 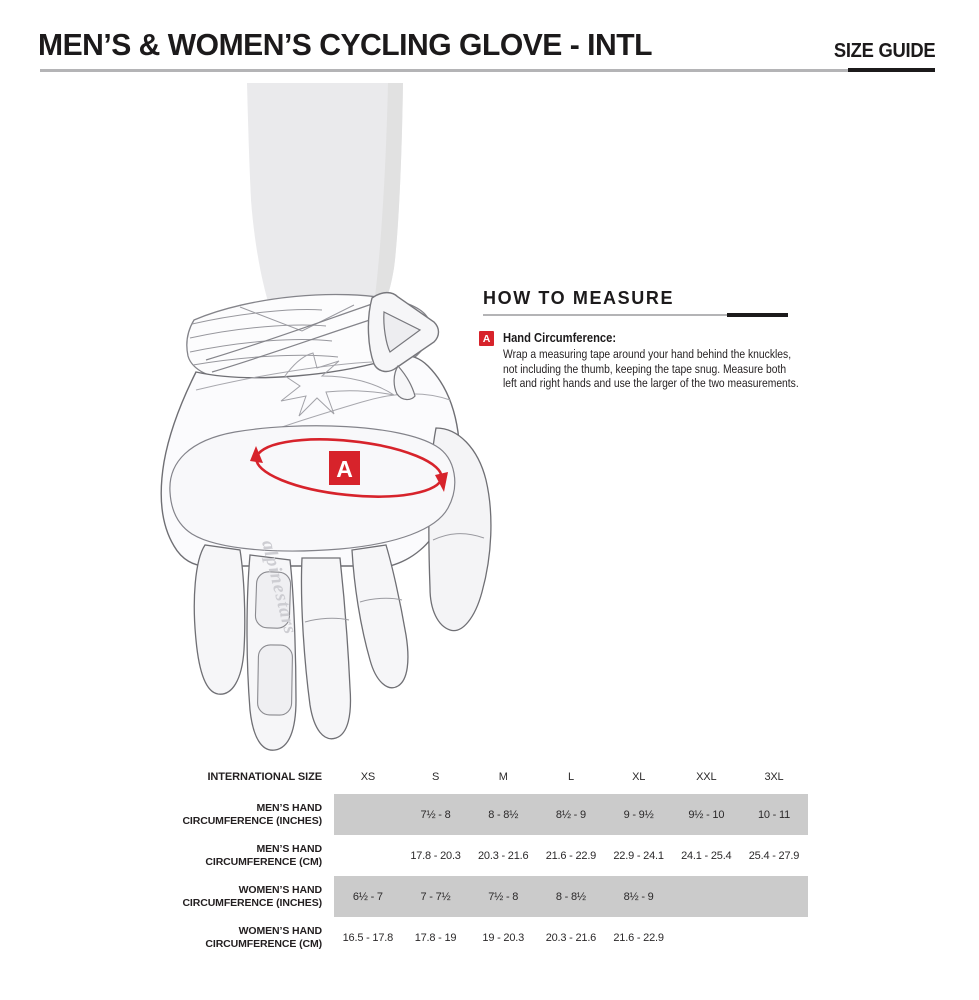 I want to click on star-logo, so click(x=337, y=384).